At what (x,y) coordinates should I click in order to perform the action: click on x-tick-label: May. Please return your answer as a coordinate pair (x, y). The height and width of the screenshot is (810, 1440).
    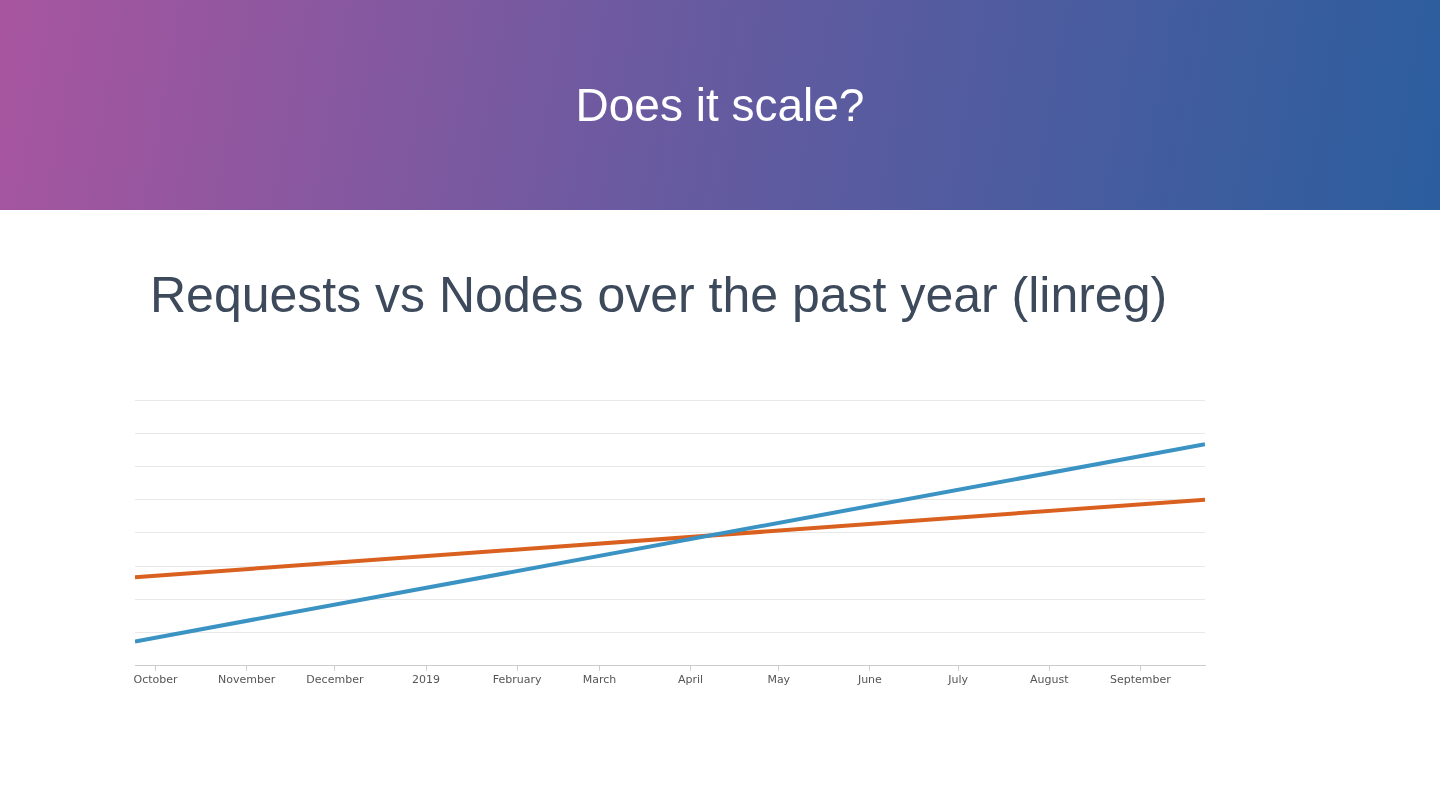
    Looking at the image, I should click on (779, 680).